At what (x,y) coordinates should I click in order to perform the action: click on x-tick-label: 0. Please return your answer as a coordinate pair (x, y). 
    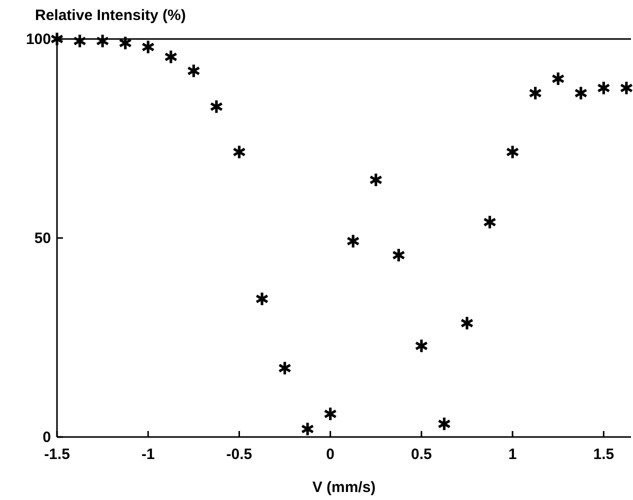
    Looking at the image, I should click on (330, 454).